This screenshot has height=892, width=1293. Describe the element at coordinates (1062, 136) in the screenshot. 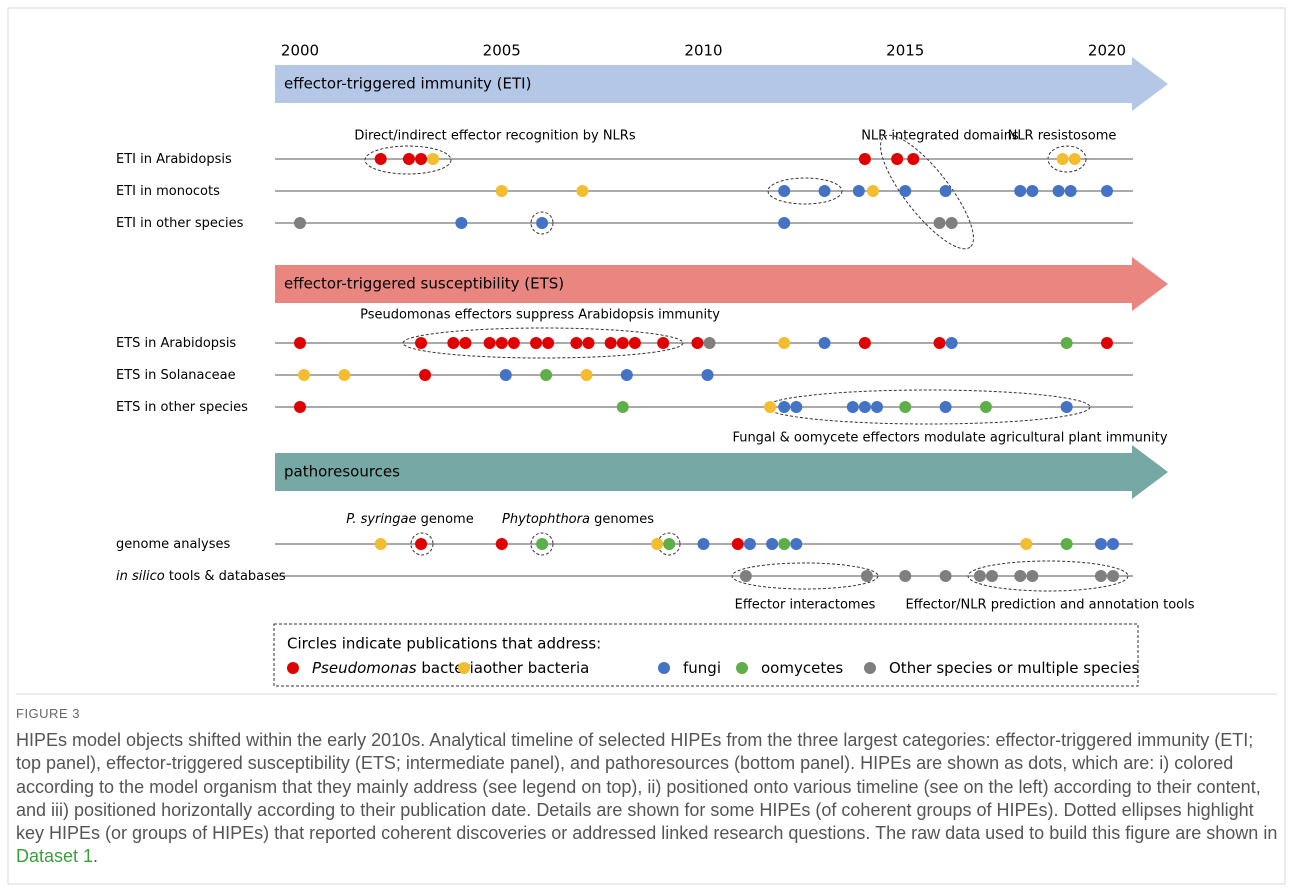

I see `annotation: NLR resistosome` at that location.